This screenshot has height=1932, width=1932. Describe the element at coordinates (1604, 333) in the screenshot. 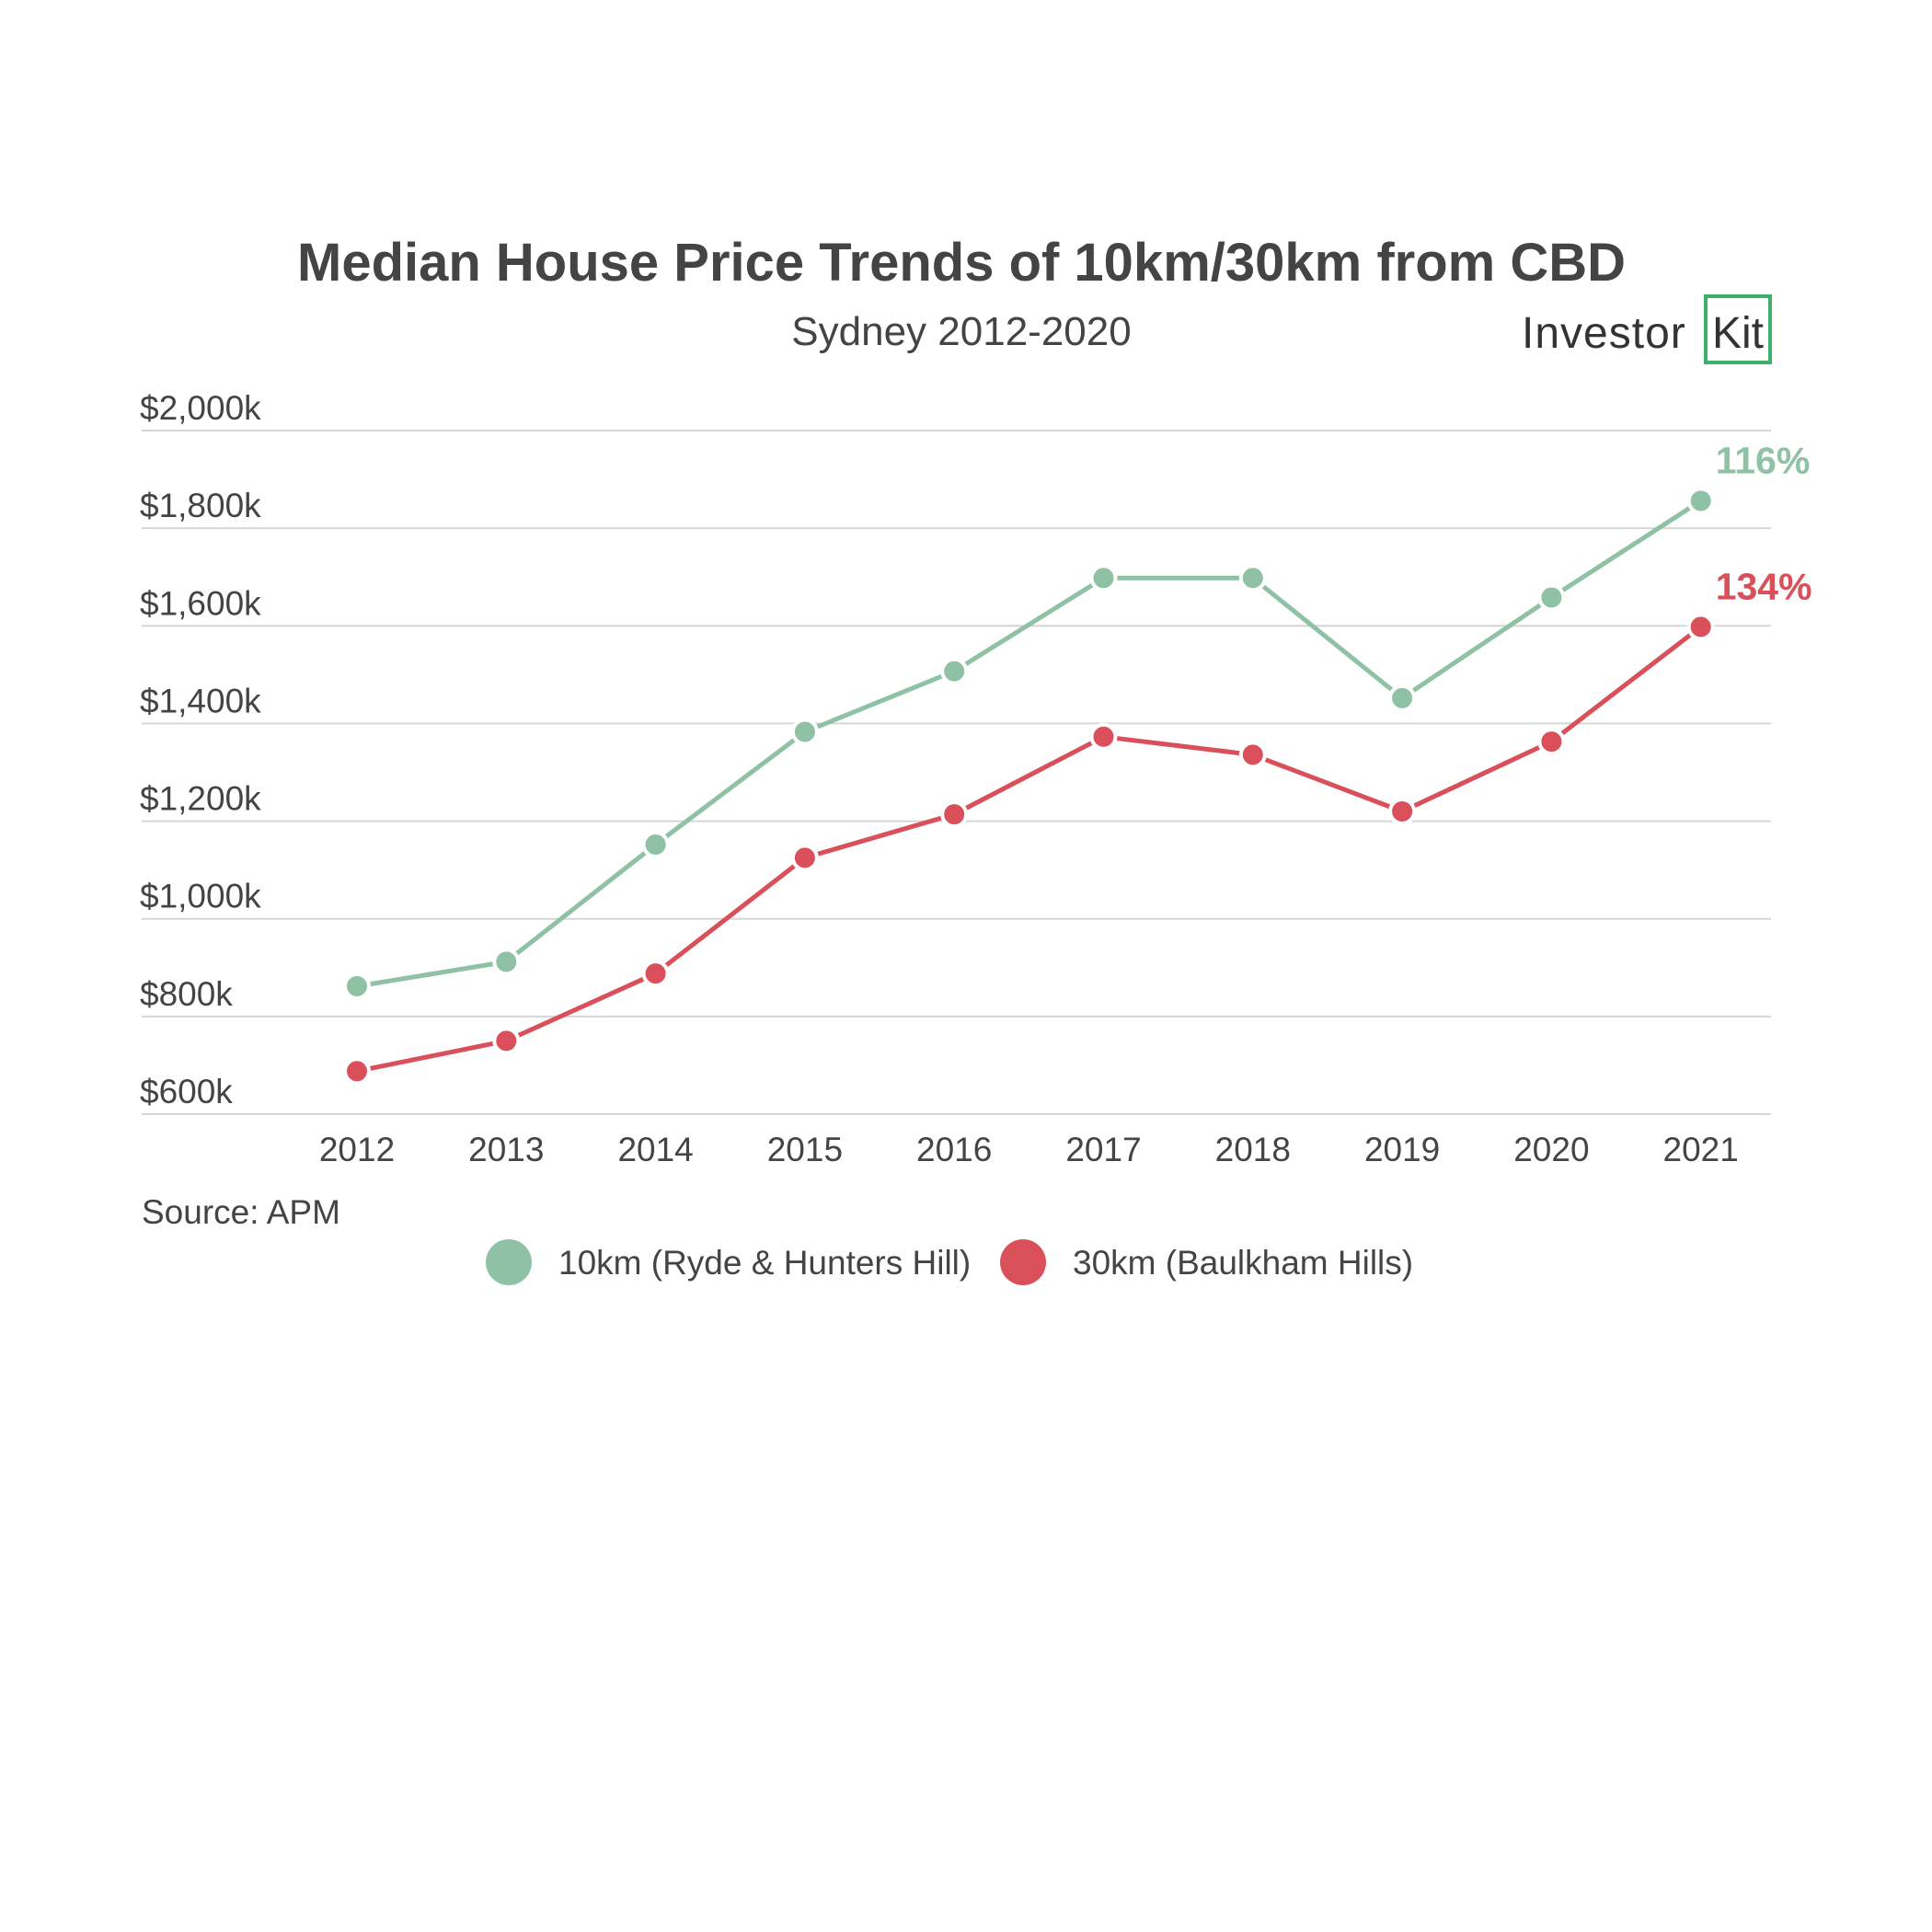

I see `logo-word: Investor` at that location.